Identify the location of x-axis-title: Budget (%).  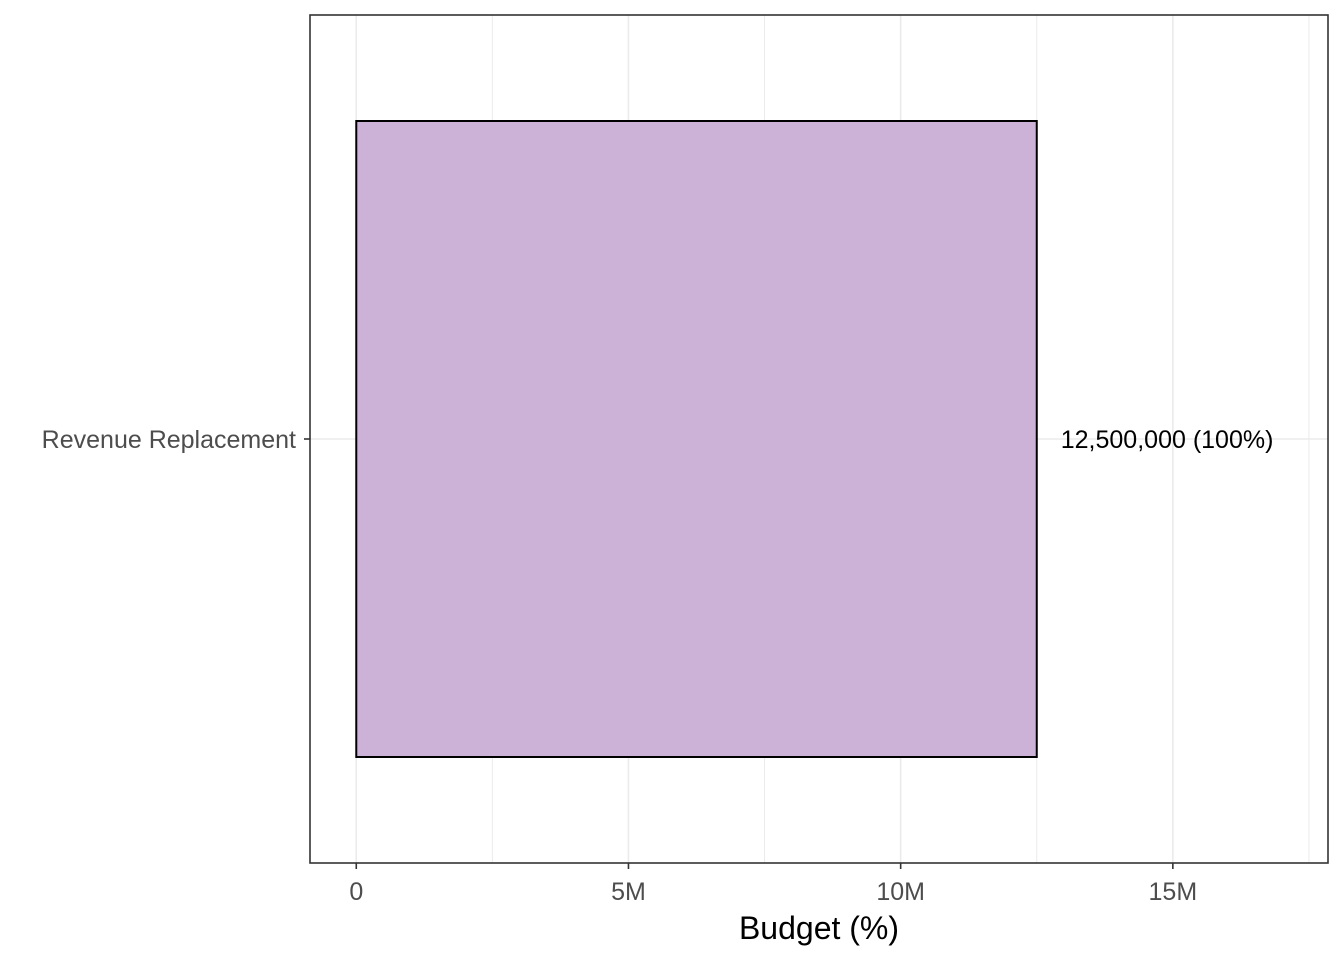
(819, 928).